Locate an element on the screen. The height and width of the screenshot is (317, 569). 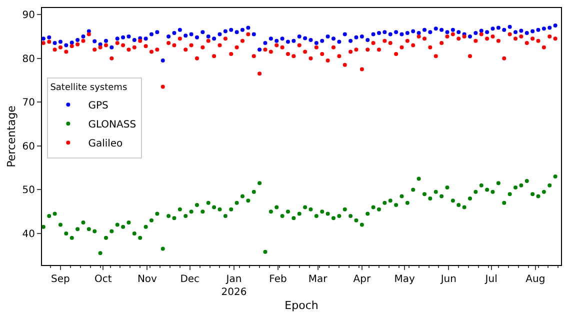
y-tick-label: 80 is located at coordinates (28, 59).